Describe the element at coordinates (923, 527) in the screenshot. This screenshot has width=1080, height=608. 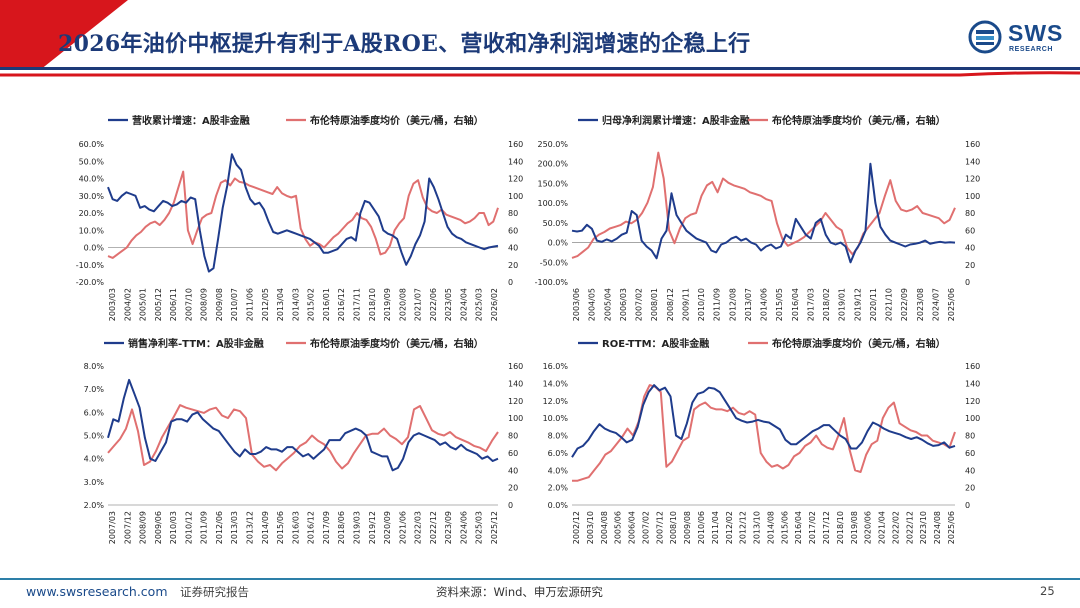
I see `x-tick-label: 2023/10` at that location.